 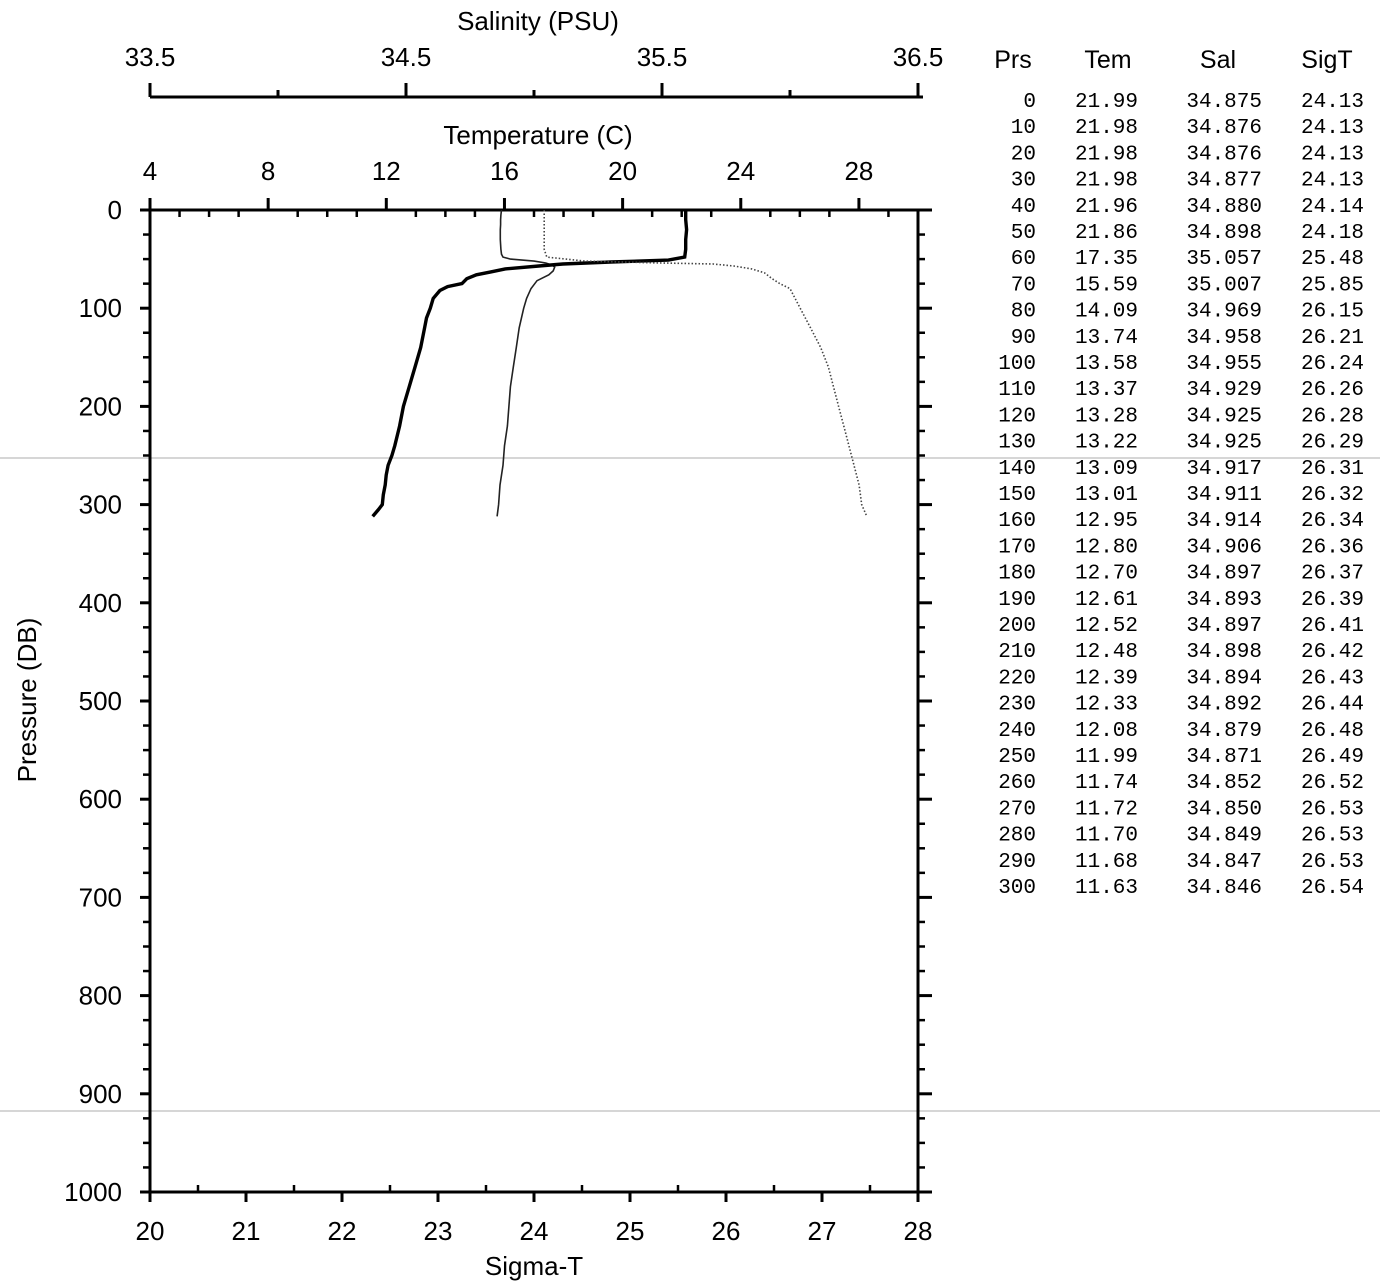 I want to click on table-cell: 25.48, so click(x=1332, y=259).